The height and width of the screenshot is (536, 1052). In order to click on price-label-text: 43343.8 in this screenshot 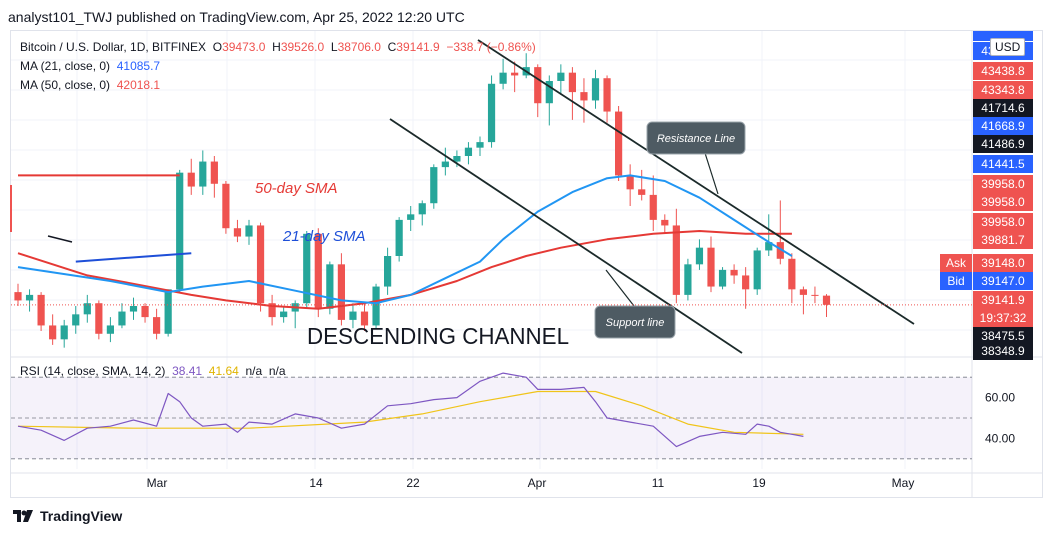, I will do `click(1003, 90)`.